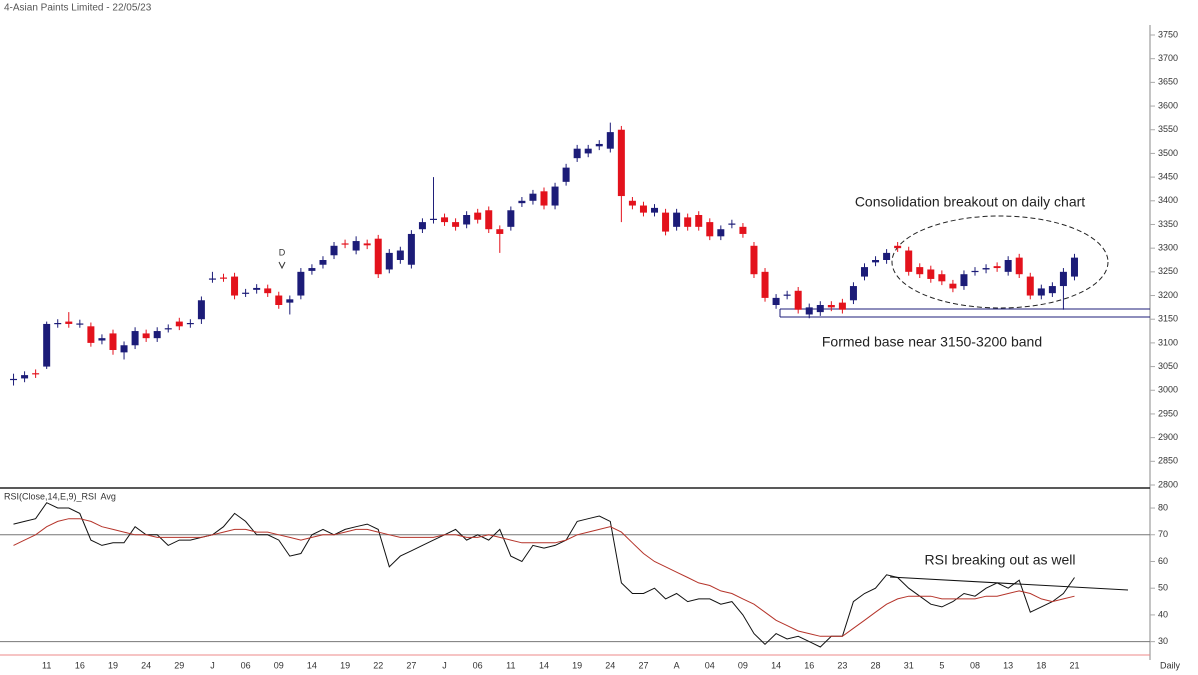 The width and height of the screenshot is (1198, 675). I want to click on y-tick-label: 3200, so click(1168, 295).